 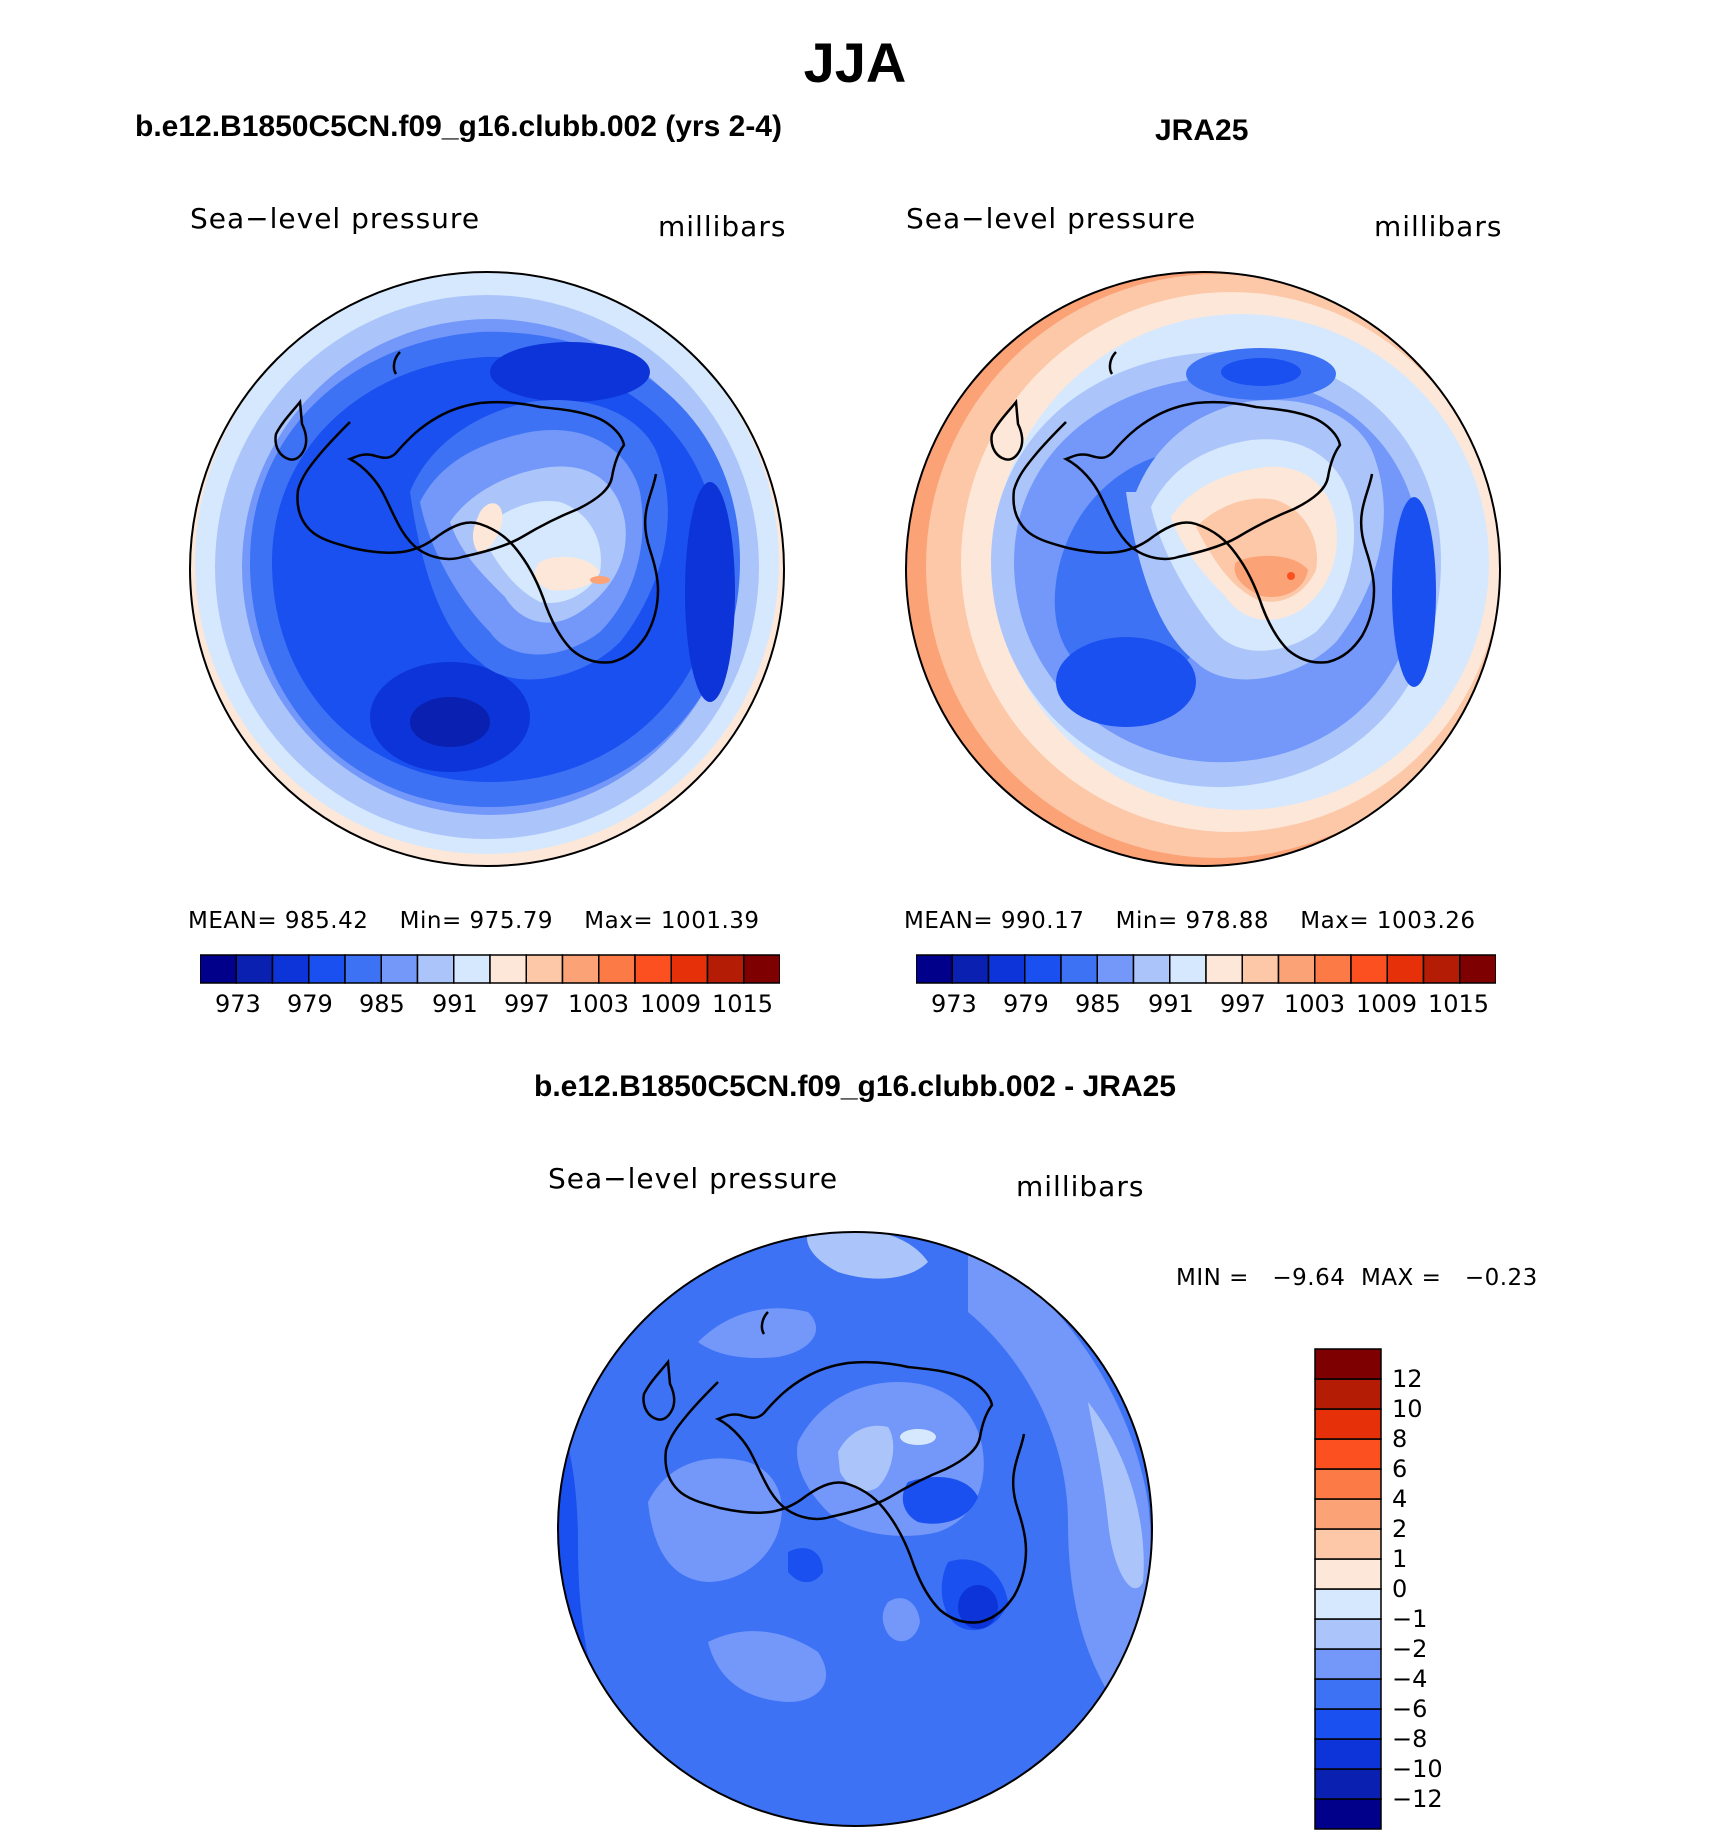 I want to click on min-value: −9.64, so click(x=1309, y=1278).